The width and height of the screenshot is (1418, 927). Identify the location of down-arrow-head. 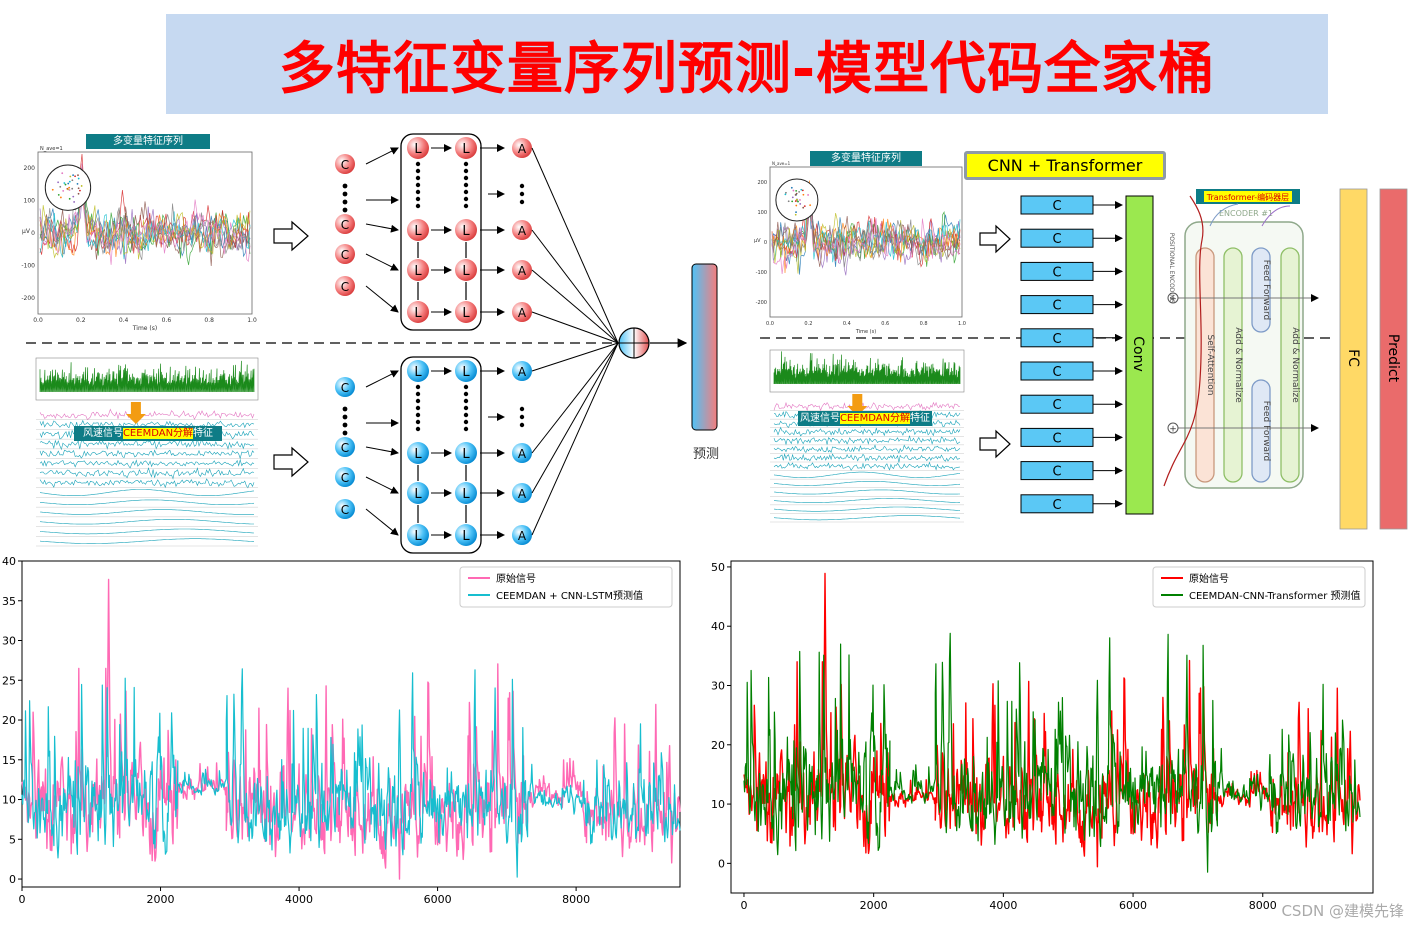
(135, 419).